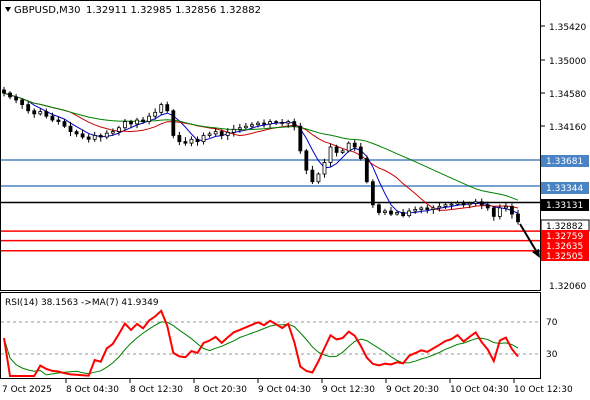  Describe the element at coordinates (564, 237) in the screenshot. I see `level-label-5: 1.32759` at that location.